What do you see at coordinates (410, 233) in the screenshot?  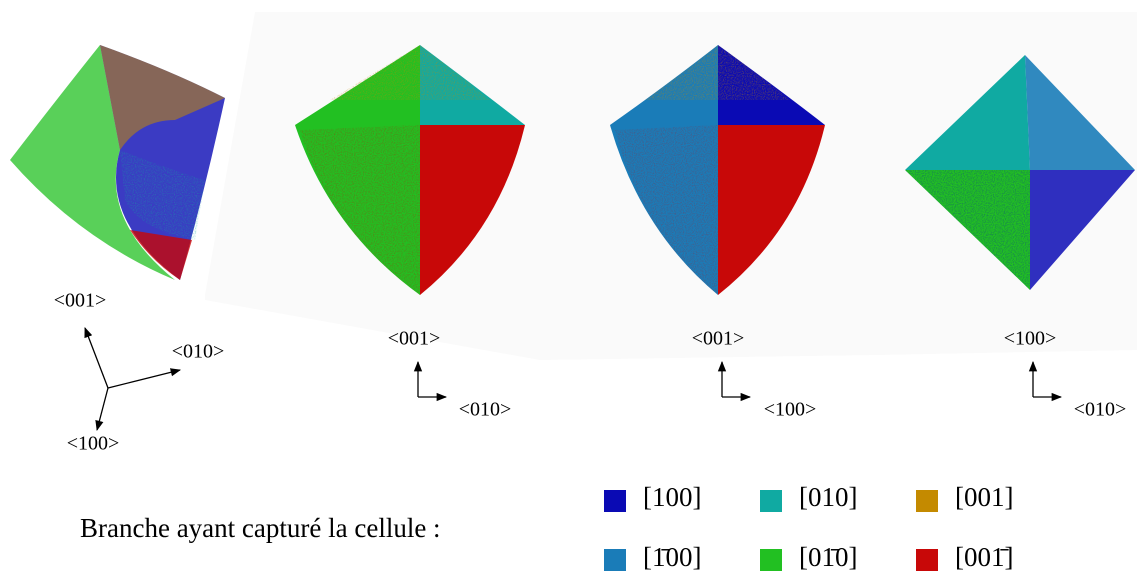 I see `panel-001: <001> <010>` at bounding box center [410, 233].